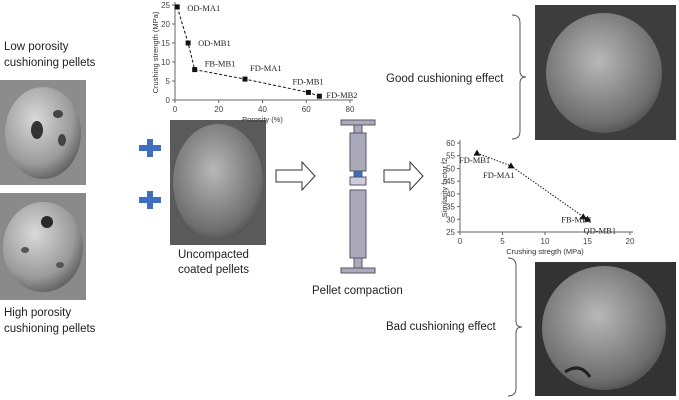  I want to click on compaction-device, so click(358, 196).